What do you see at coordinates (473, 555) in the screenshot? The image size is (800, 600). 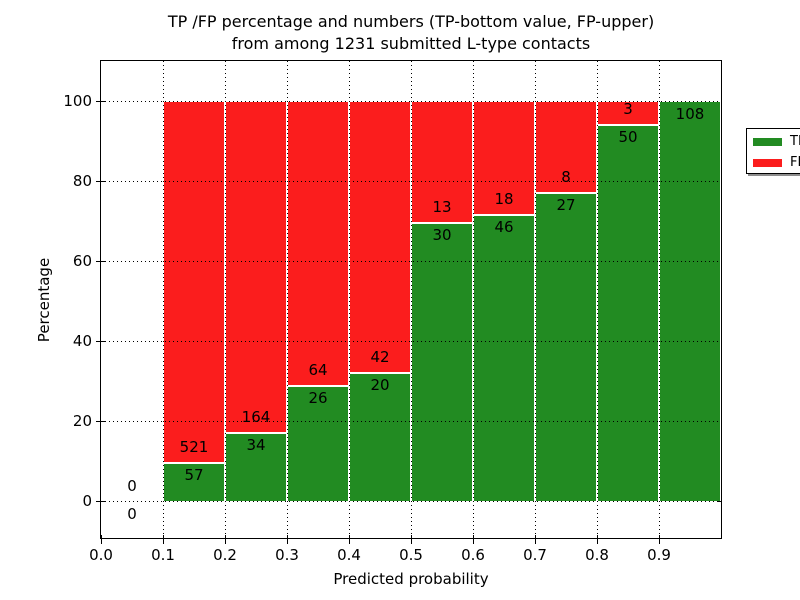 I see `x-tick-label: 0.6` at bounding box center [473, 555].